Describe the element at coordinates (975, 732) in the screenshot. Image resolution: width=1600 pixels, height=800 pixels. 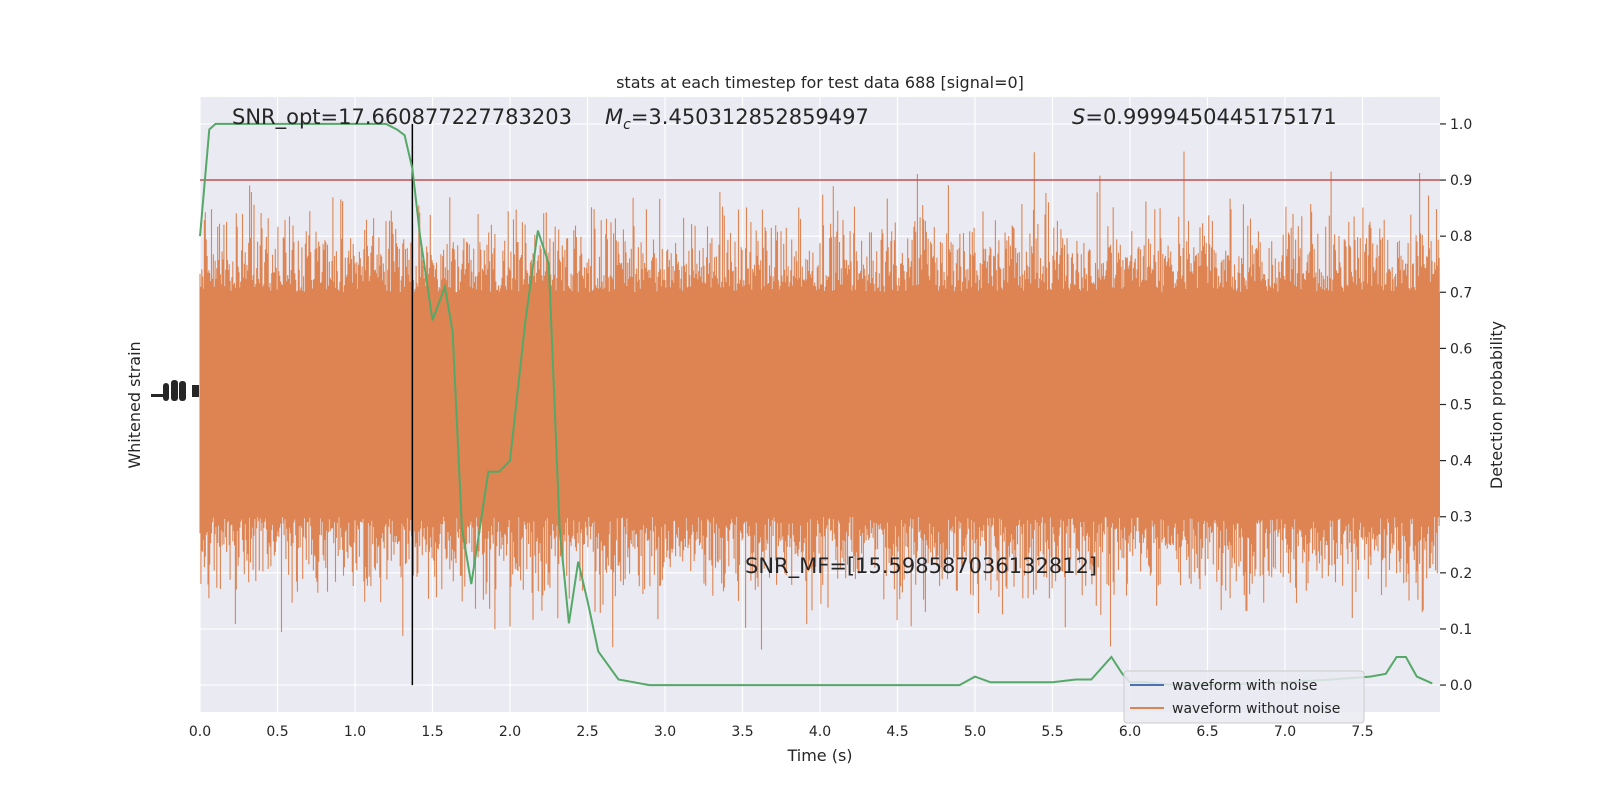
I see `x-tick-label: 5.0` at that location.